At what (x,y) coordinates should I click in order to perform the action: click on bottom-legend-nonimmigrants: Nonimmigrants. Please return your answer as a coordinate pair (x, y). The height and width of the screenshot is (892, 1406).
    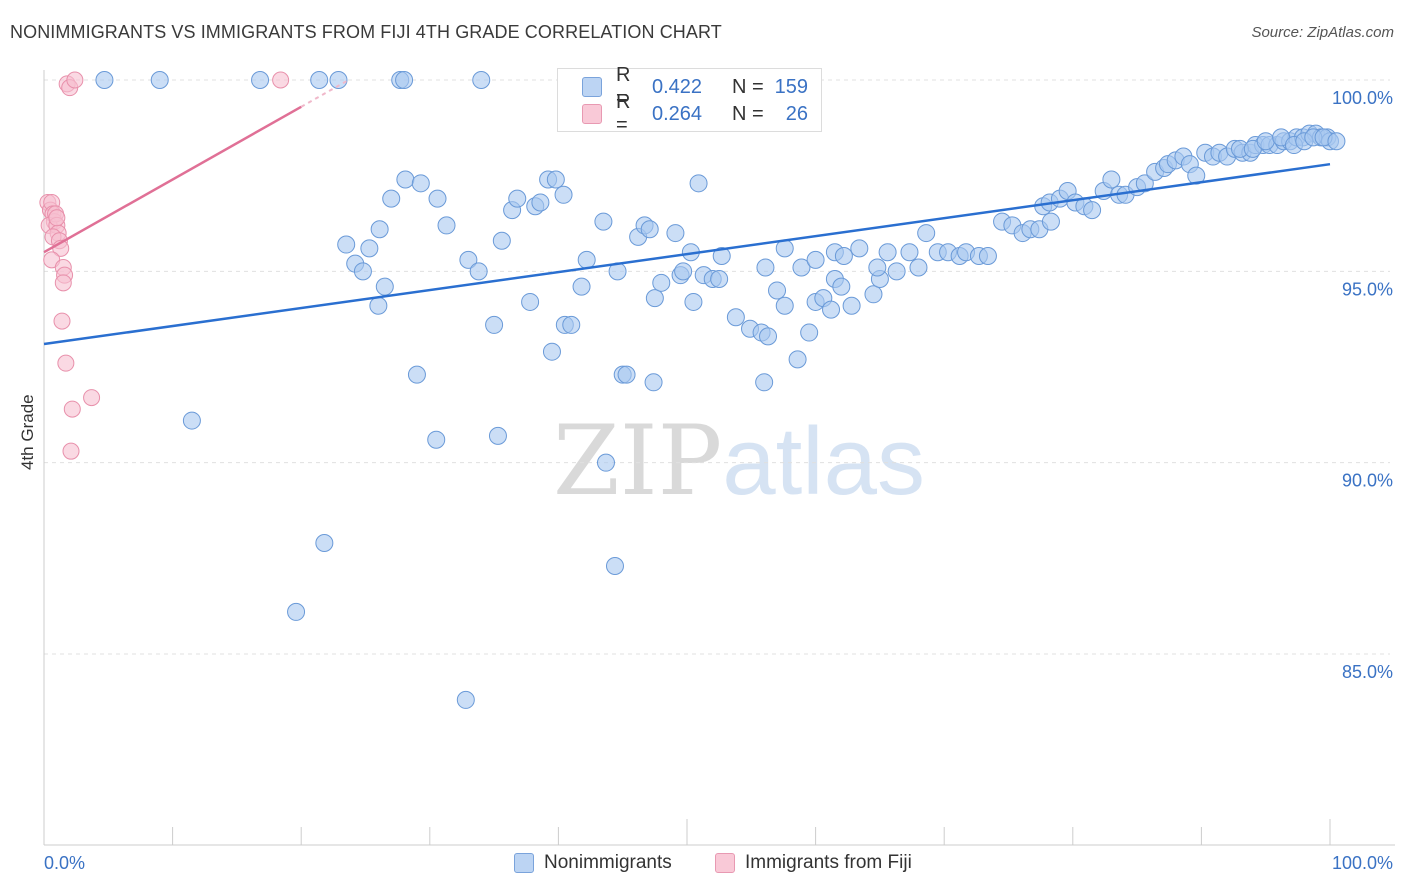
    Looking at the image, I should click on (593, 863).